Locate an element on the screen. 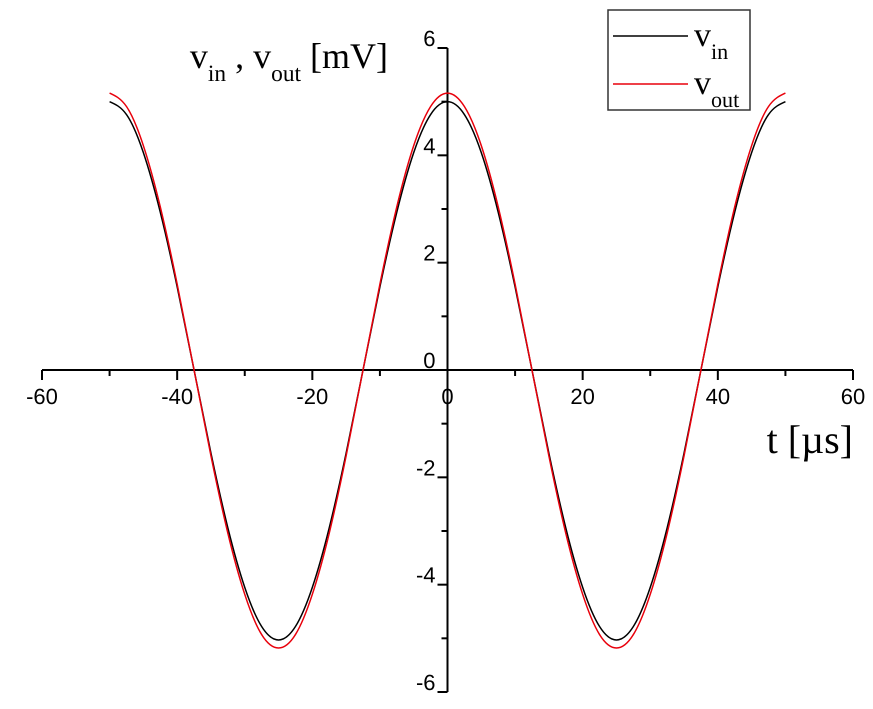 Image resolution: width=873 pixels, height=709 pixels. legend-label: v$_{out}$ is located at coordinates (717, 88).